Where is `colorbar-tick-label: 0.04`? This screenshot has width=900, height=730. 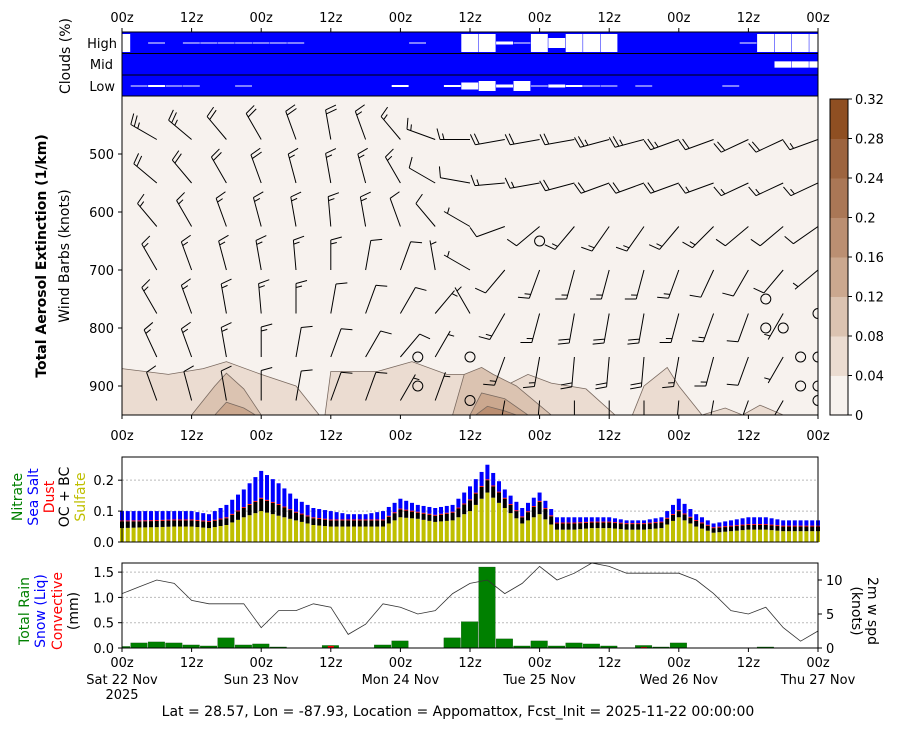
colorbar-tick-label: 0.04 is located at coordinates (869, 377).